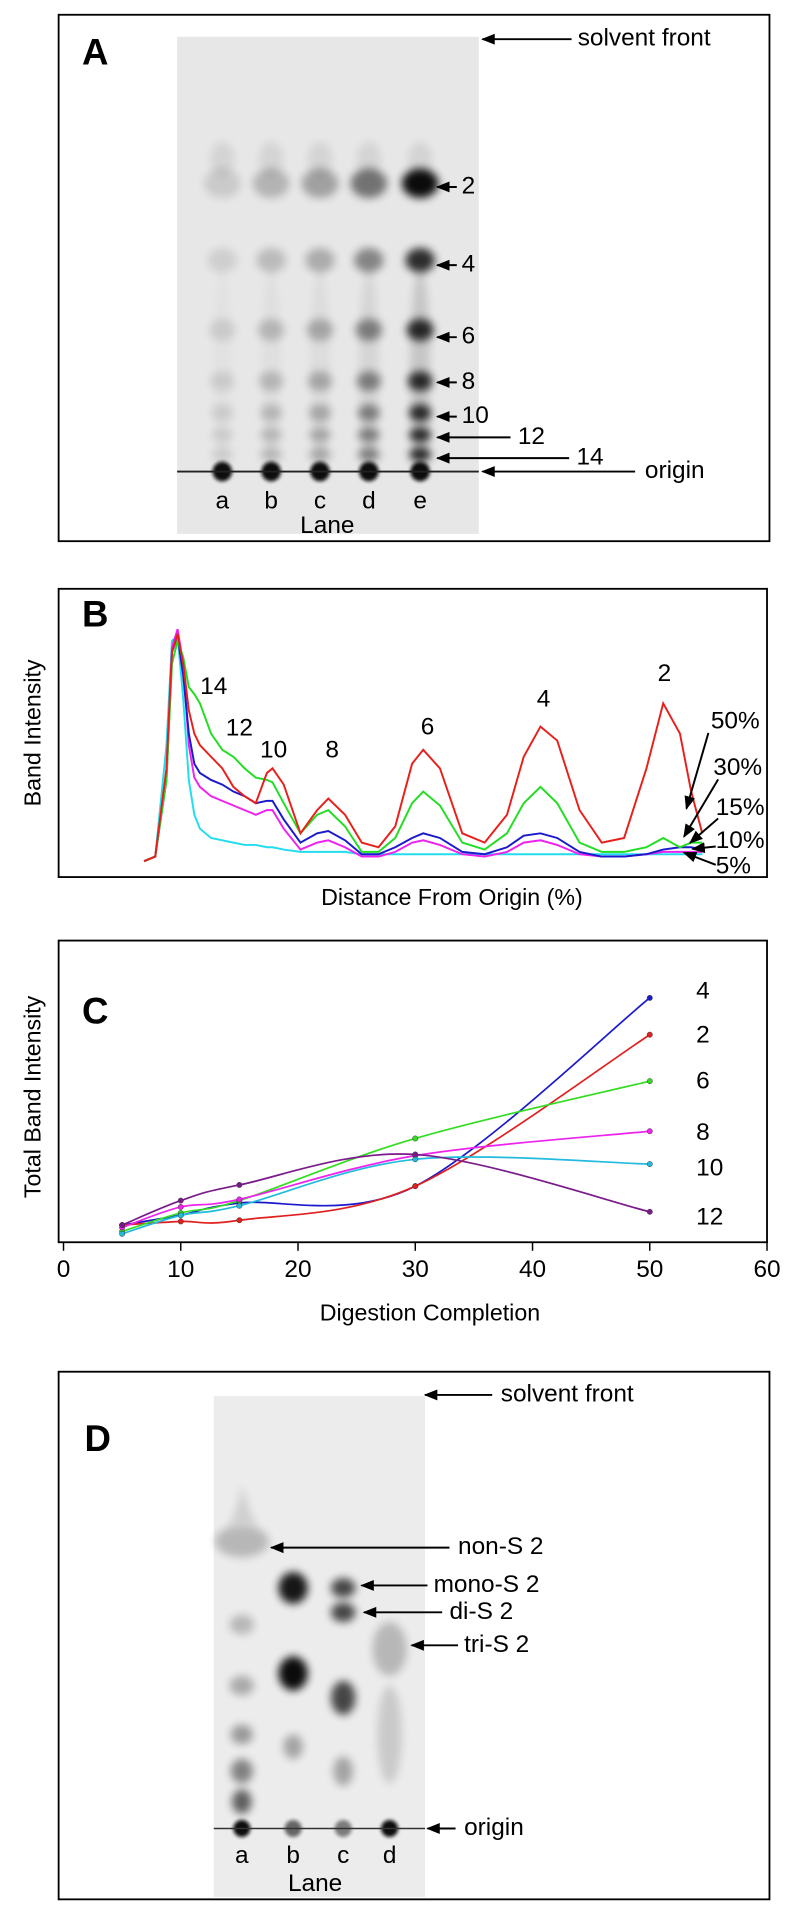 Image resolution: width=800 pixels, height=1919 pixels. I want to click on panel-label: B, so click(95, 614).